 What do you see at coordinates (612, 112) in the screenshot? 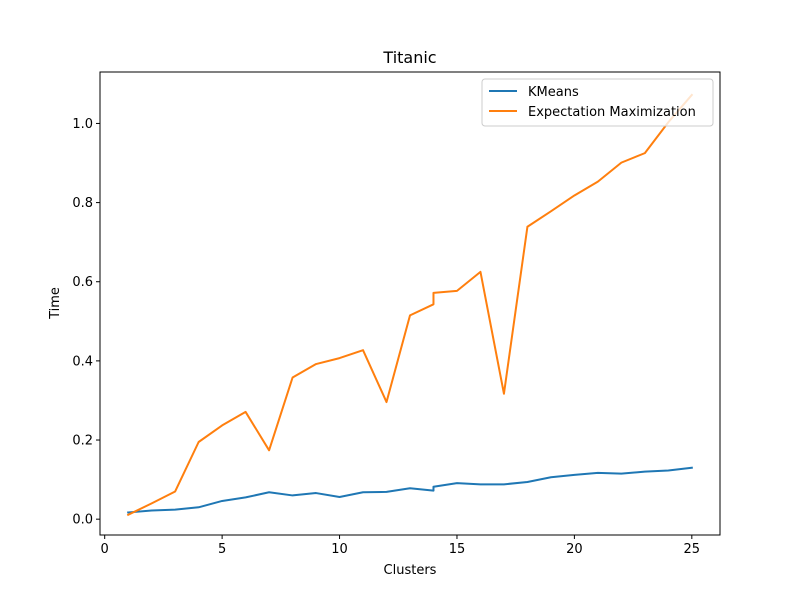
I see `legend-label-expectation-maximization: Expectation Maximization` at bounding box center [612, 112].